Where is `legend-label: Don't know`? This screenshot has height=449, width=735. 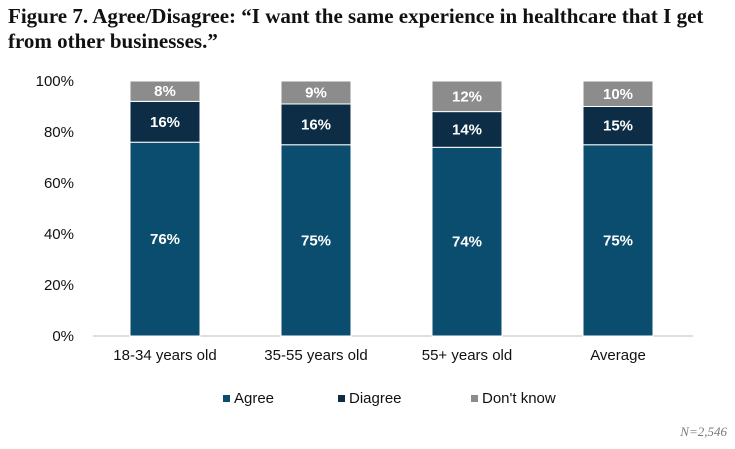
legend-label: Don't know is located at coordinates (519, 398).